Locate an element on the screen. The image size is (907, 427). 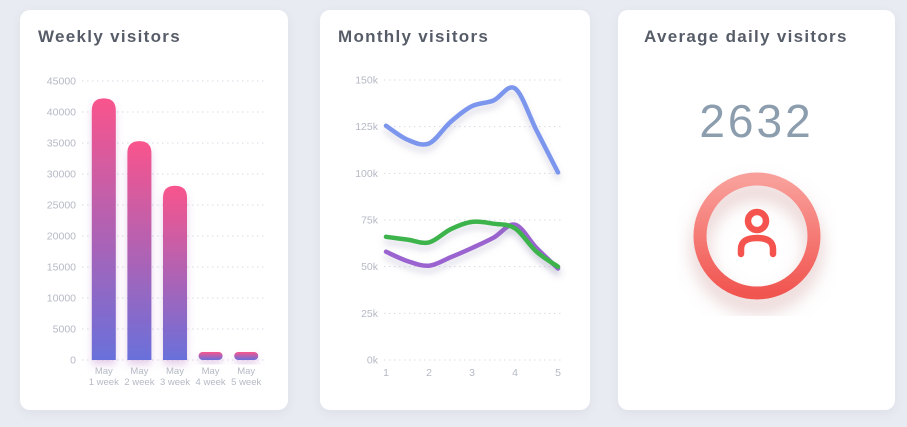
y-tick-label: 0k is located at coordinates (373, 361).